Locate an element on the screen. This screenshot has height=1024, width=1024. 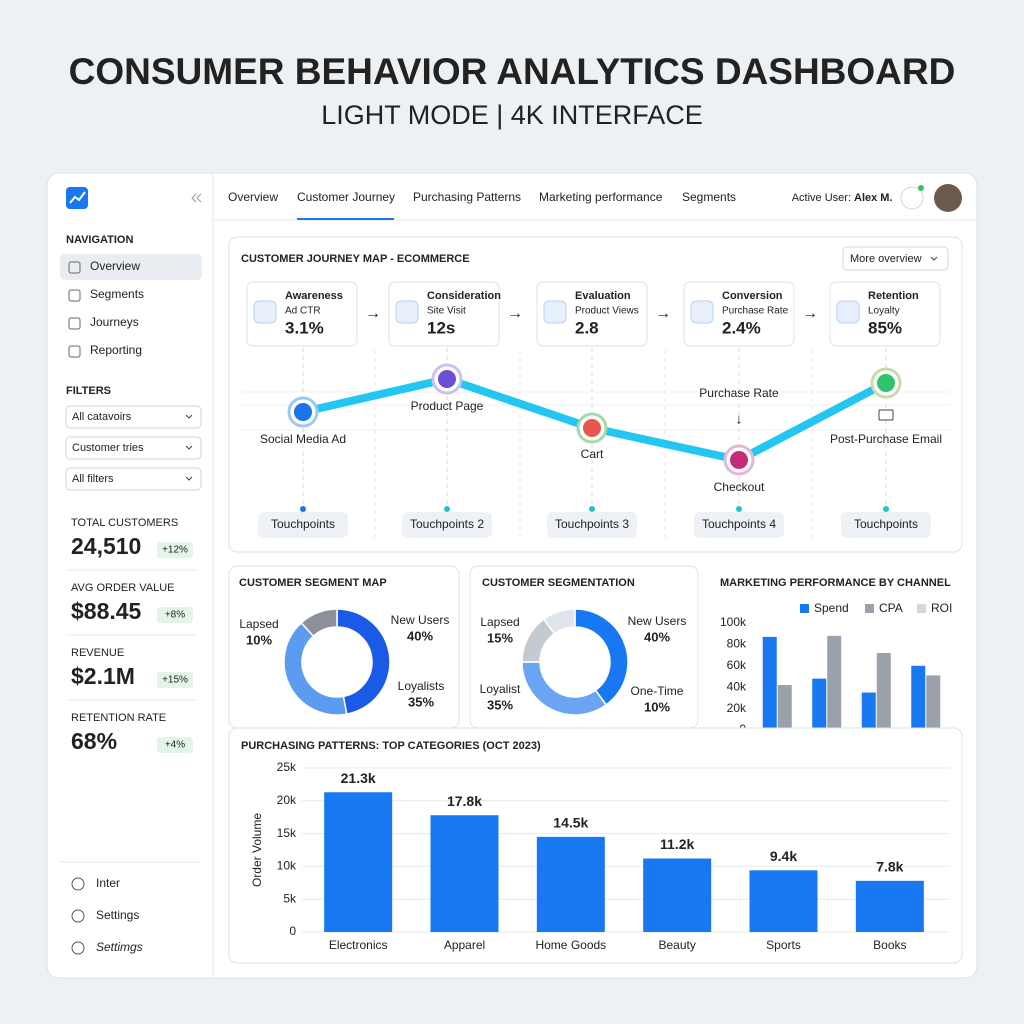
touchpoint-label: Touchpoints 2 is located at coordinates (447, 524).